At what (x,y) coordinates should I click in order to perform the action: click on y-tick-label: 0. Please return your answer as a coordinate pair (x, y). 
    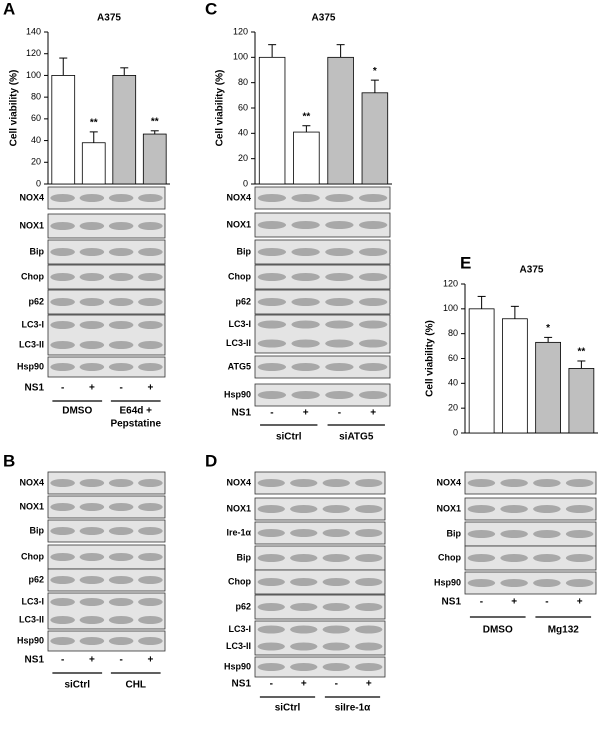
    Looking at the image, I should click on (38, 183).